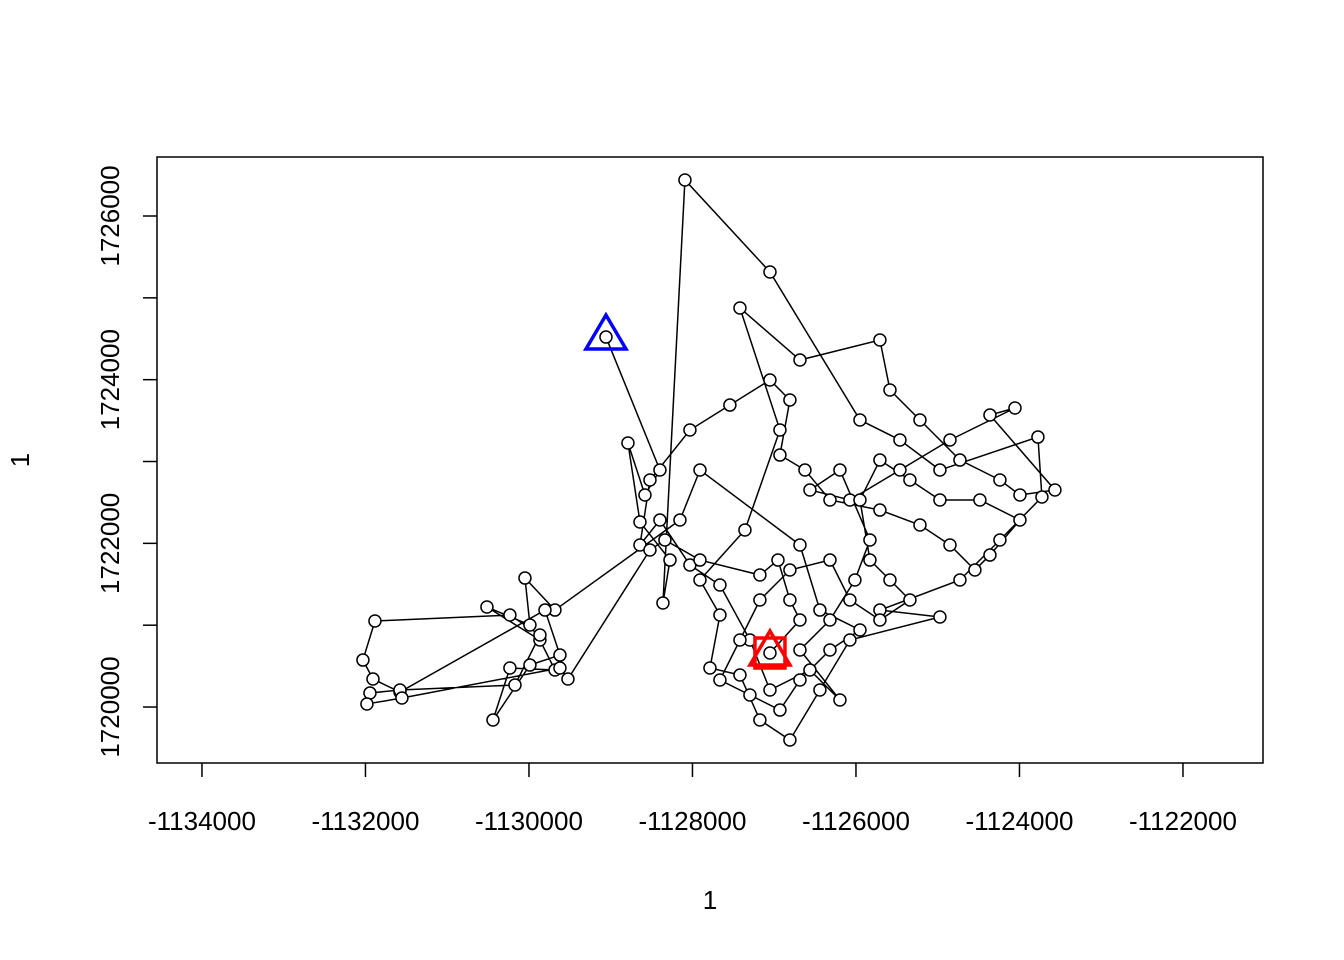 The height and width of the screenshot is (960, 1344). I want to click on y-tick-label: 1720000, so click(110, 706).